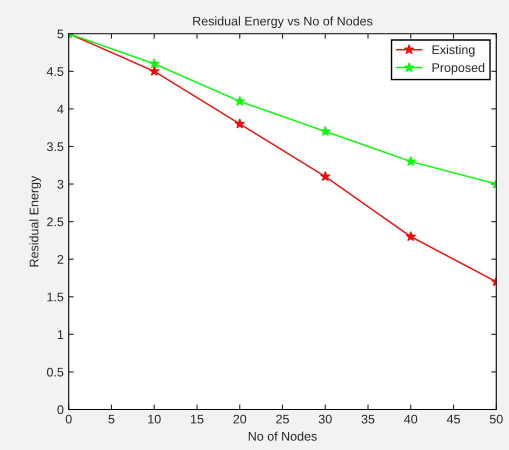 The image size is (509, 450). What do you see at coordinates (60, 34) in the screenshot?
I see `y-tick-label: 5` at bounding box center [60, 34].